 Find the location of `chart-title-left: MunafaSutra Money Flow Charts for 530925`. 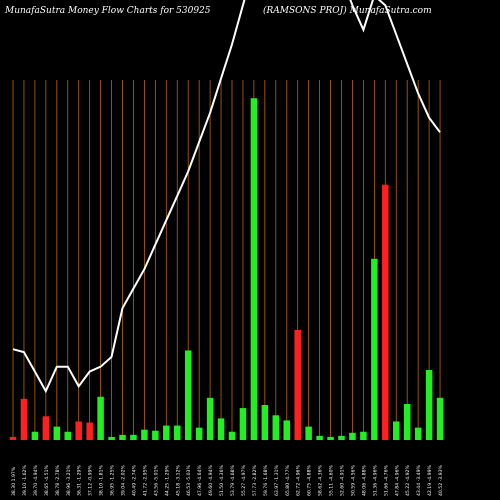

chart-title-left: MunafaSutra Money Flow Charts for 530925 is located at coordinates (107, 11).